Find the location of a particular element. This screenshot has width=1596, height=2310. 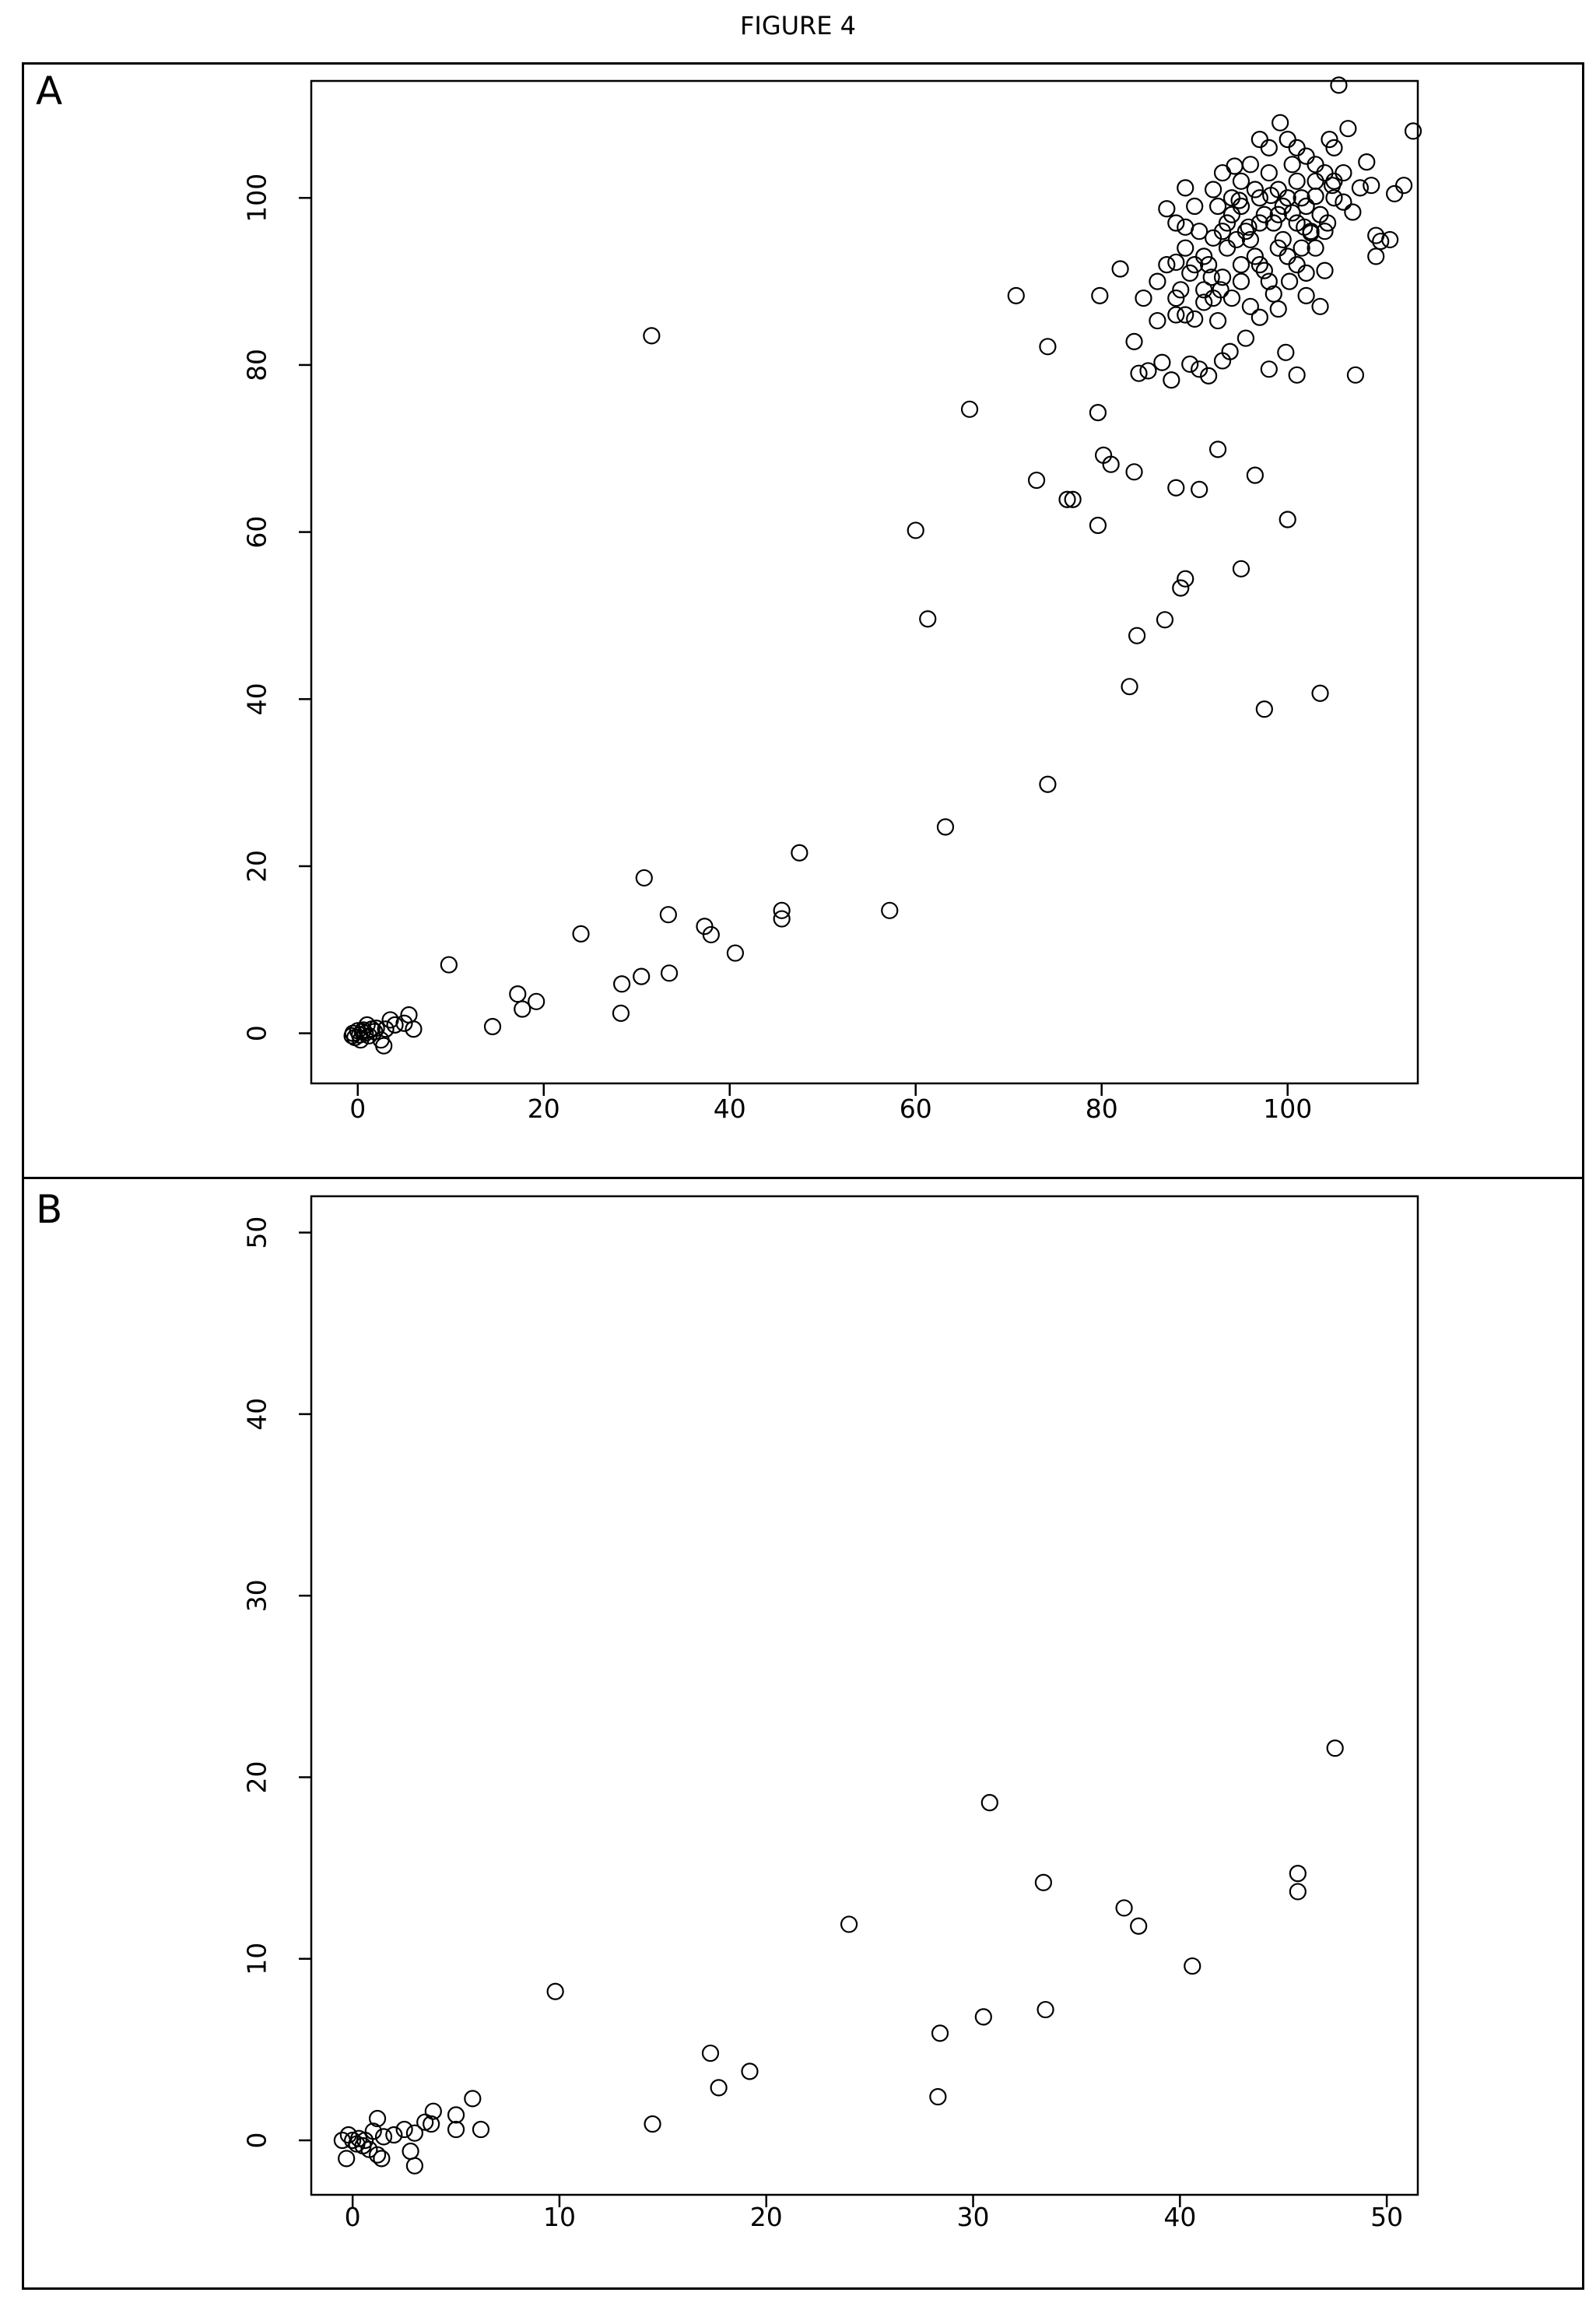

y-tick-label-a: 60 is located at coordinates (257, 532).